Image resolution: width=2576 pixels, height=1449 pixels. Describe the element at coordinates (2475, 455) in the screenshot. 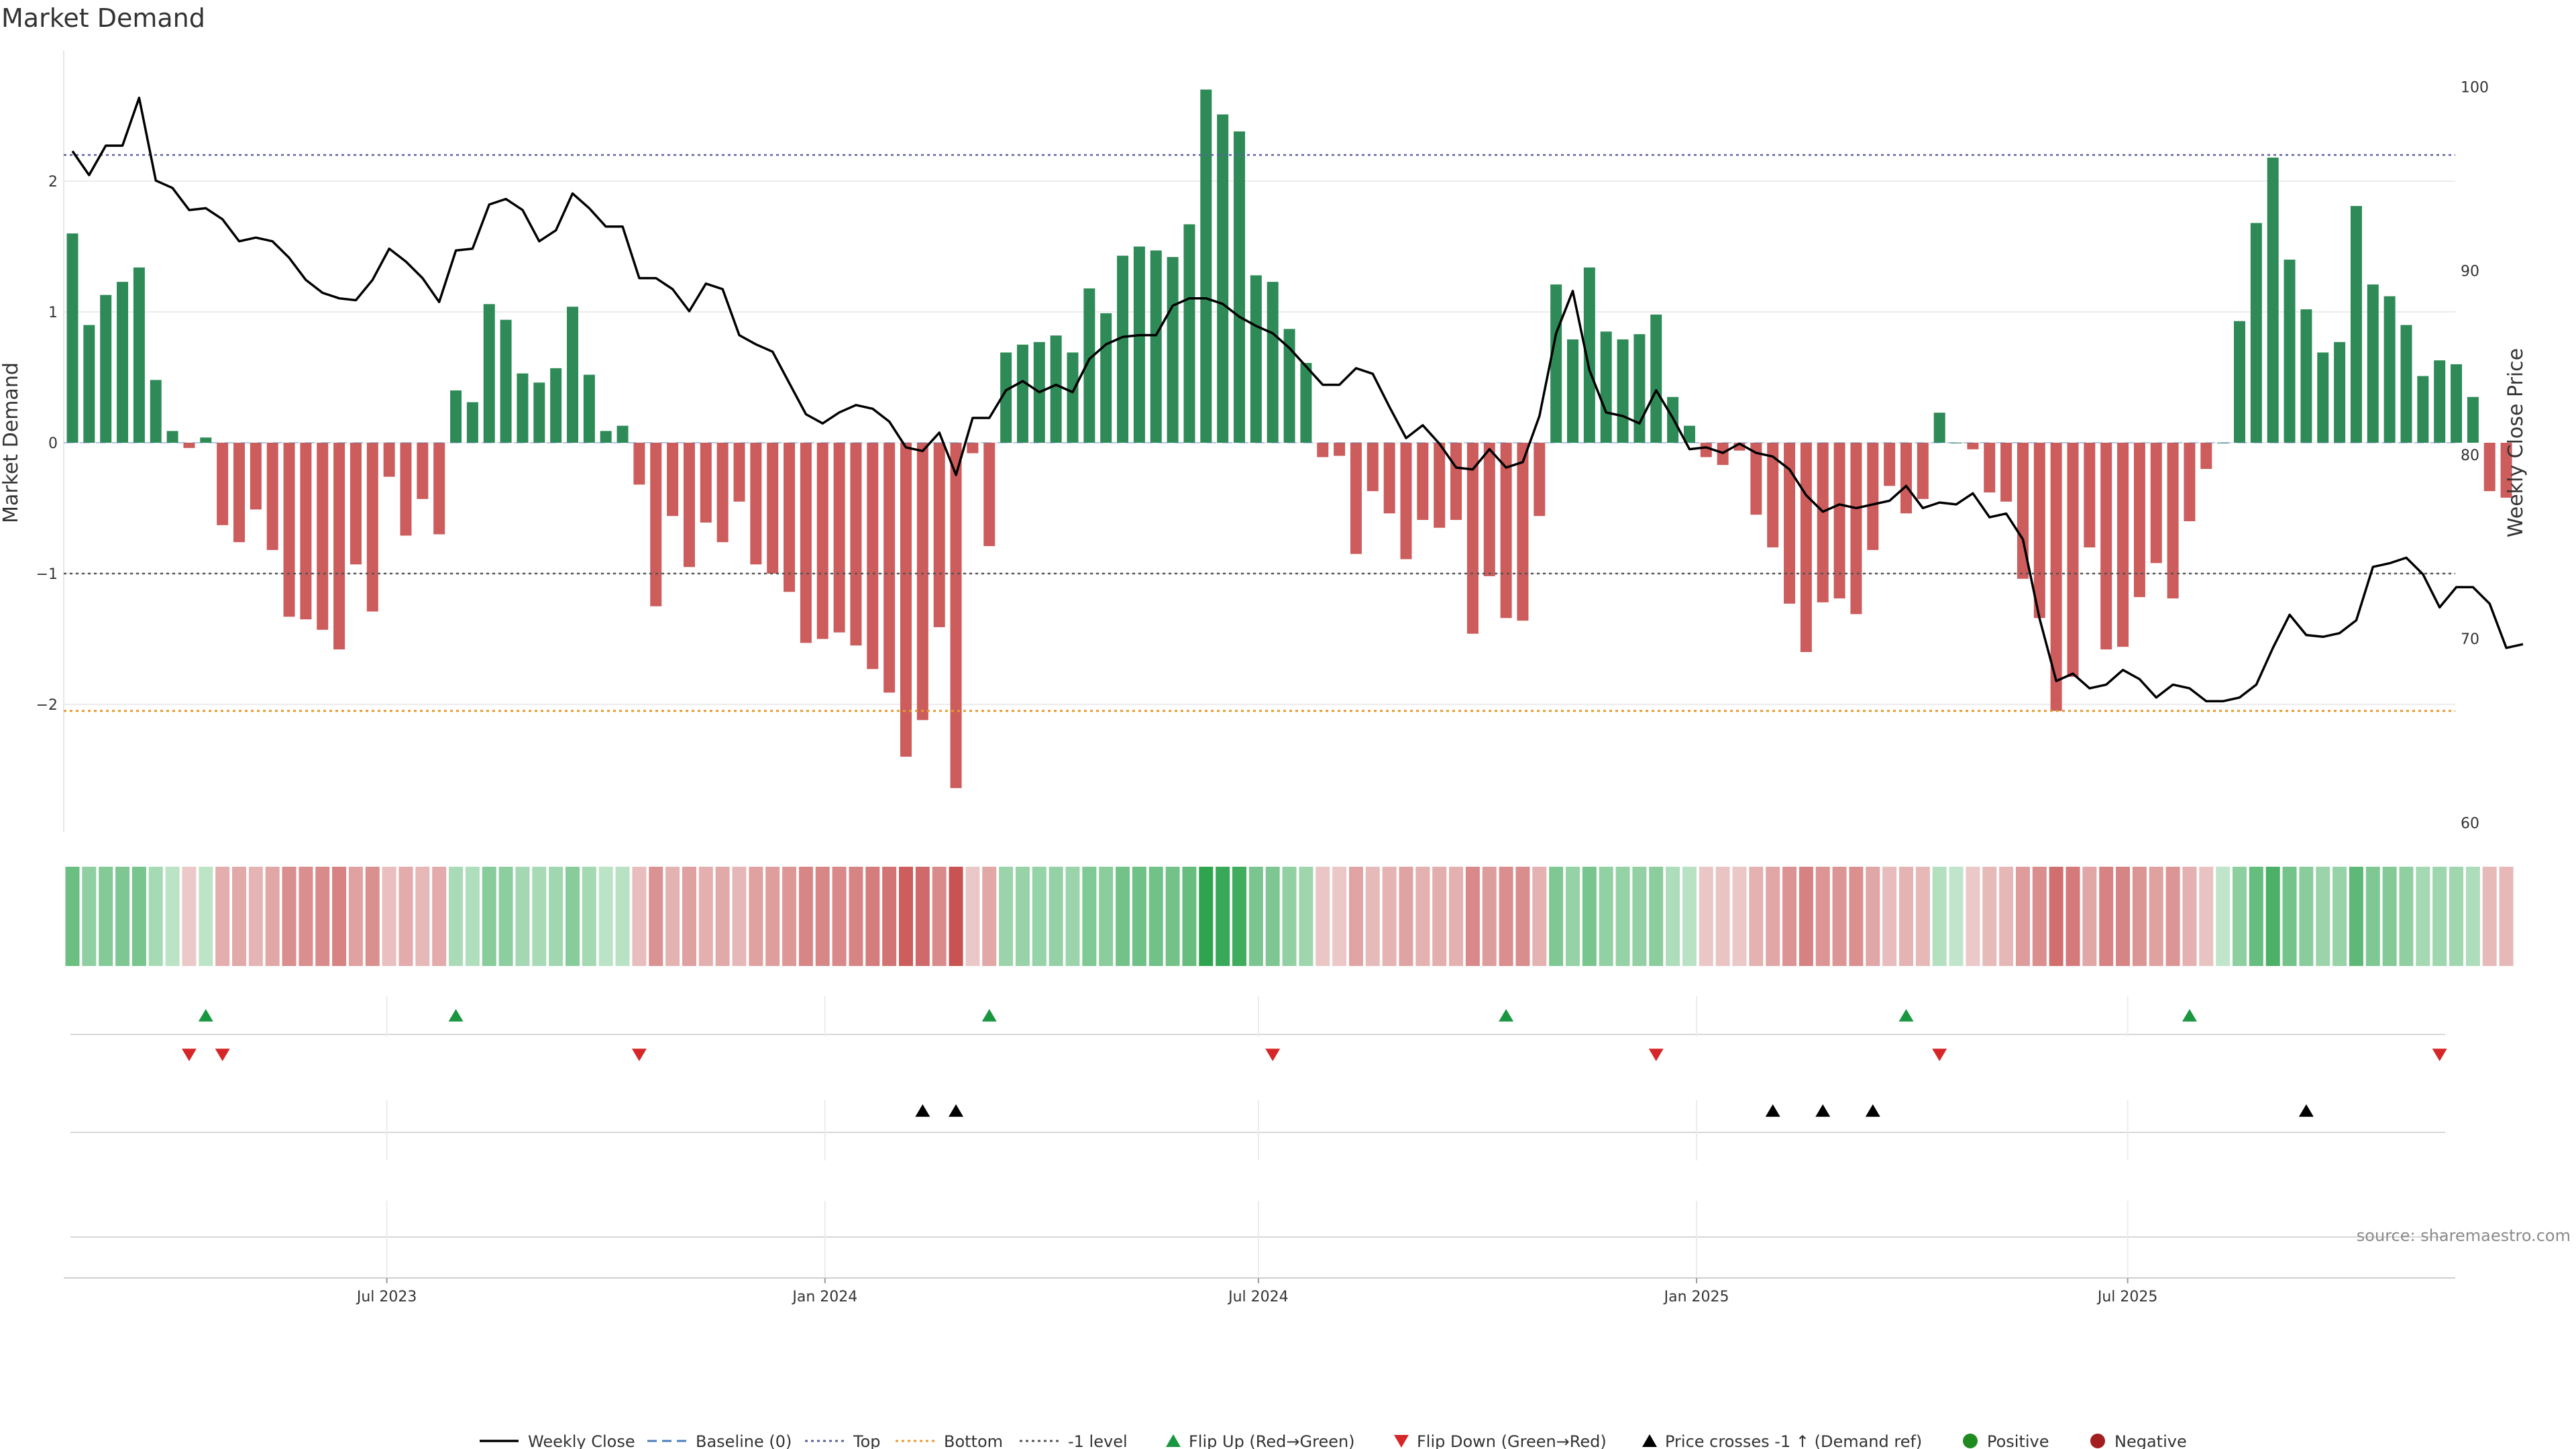

I see `right-axis: 60 70 80 90 100` at that location.